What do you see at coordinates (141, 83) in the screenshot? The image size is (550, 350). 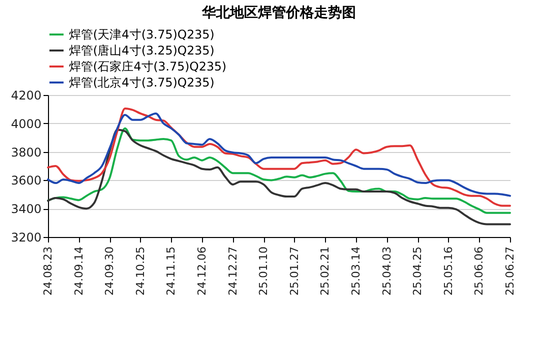 I see `legend-label: 焊管(北京4寸(3.75)Q235)` at bounding box center [141, 83].